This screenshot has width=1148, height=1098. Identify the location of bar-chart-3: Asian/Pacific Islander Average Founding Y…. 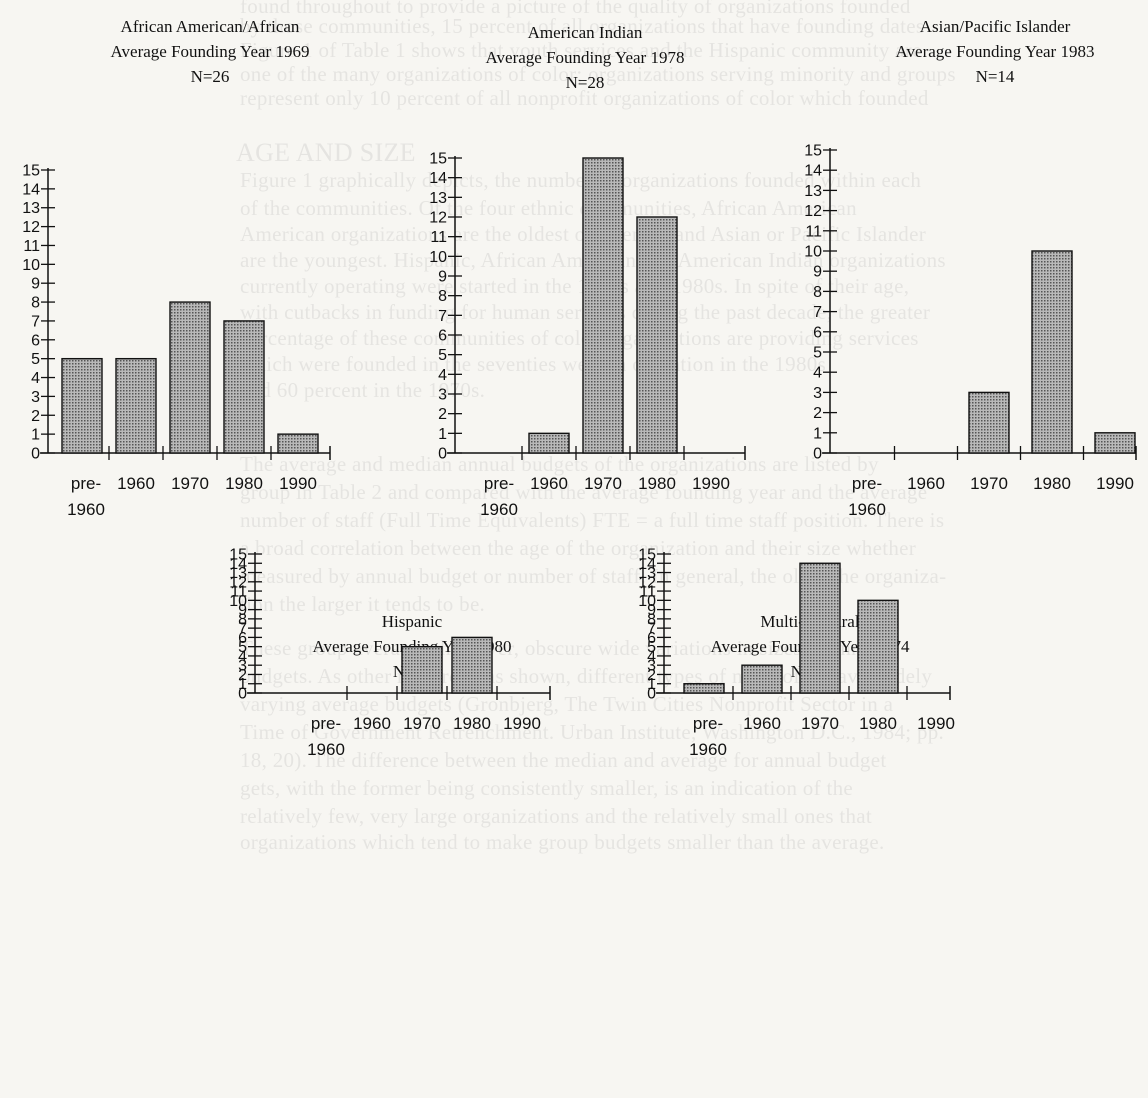
(970, 268).